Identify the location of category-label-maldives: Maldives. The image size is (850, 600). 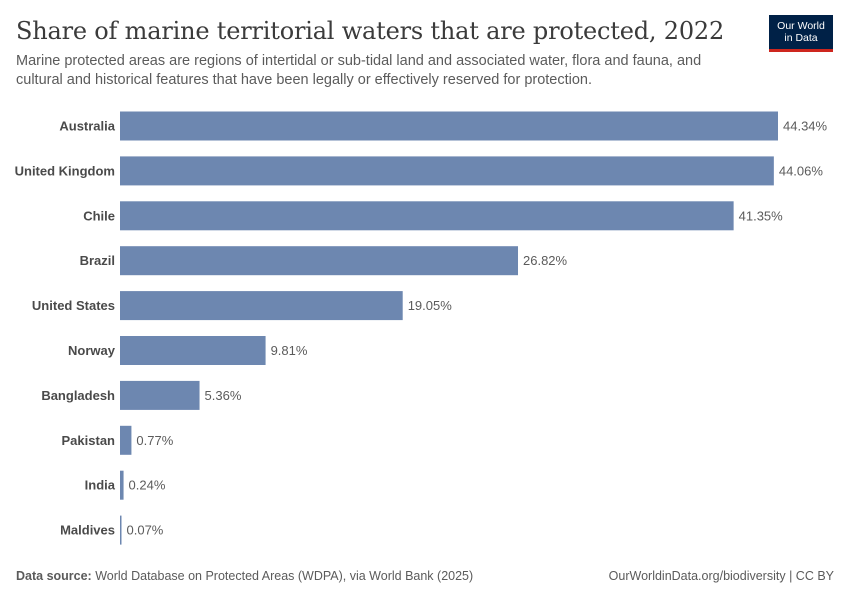
(87, 530).